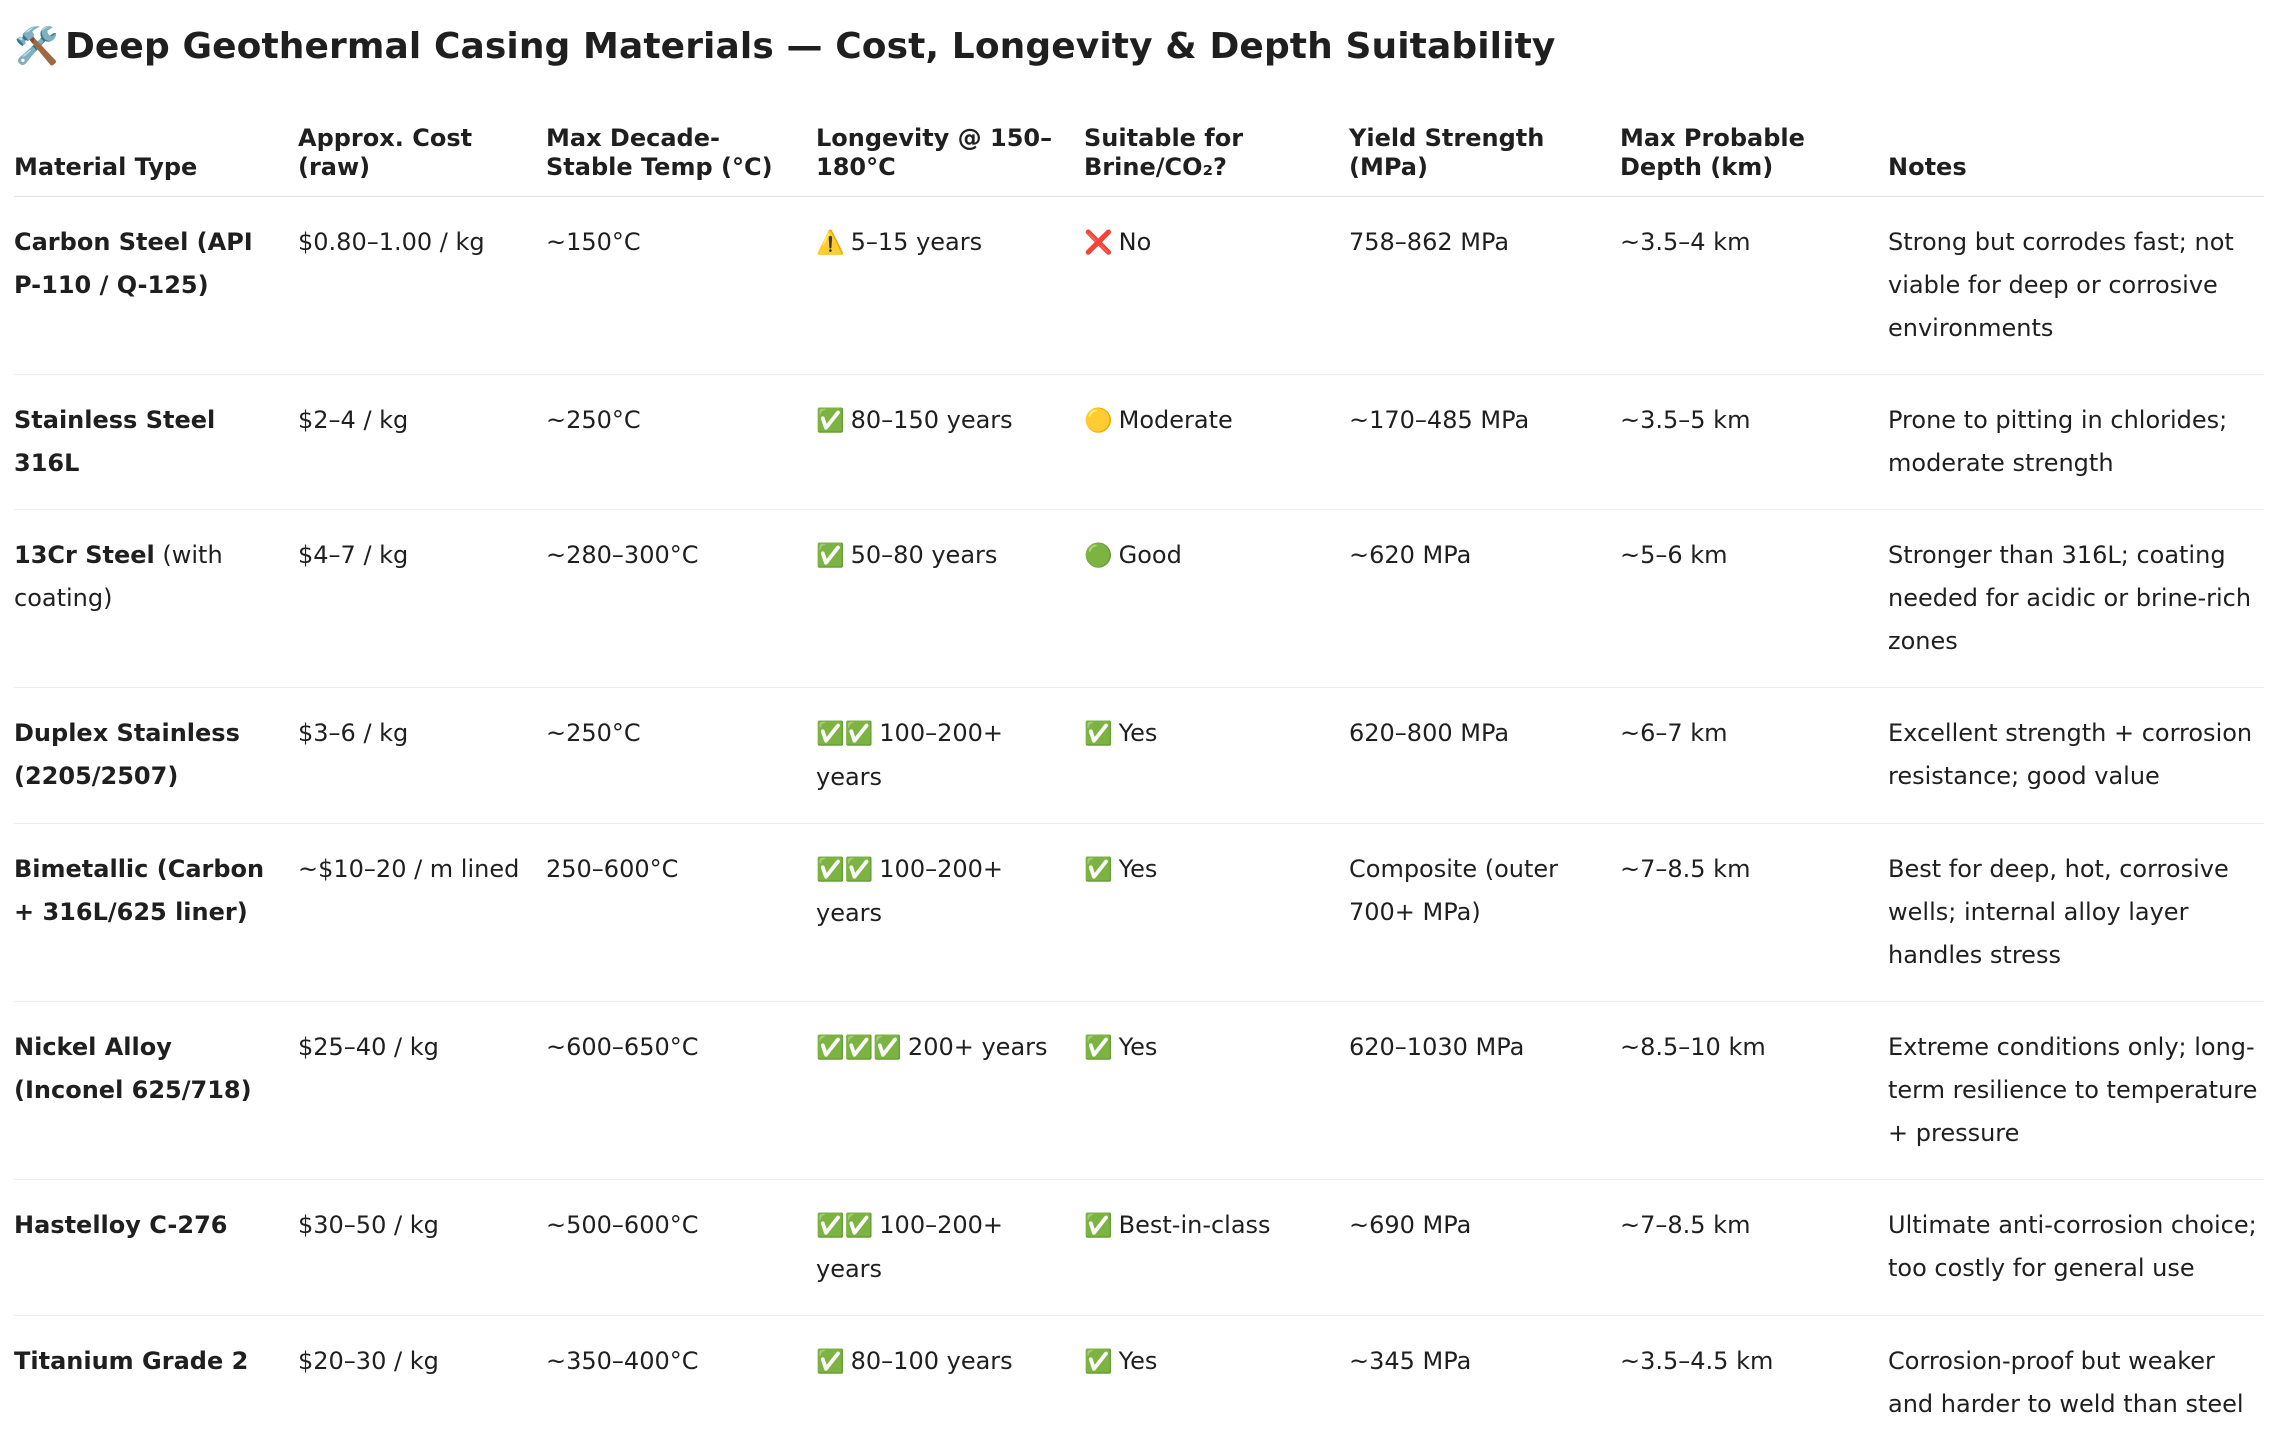 This screenshot has width=2270, height=1450. I want to click on brine-cell: ❌No, so click(1216, 286).